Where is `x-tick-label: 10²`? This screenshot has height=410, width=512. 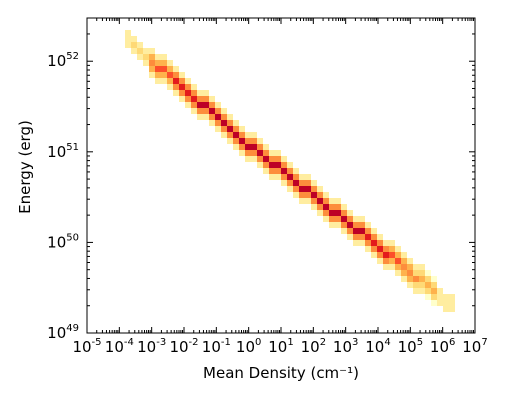
x-tick-label: 10² is located at coordinates (313, 346).